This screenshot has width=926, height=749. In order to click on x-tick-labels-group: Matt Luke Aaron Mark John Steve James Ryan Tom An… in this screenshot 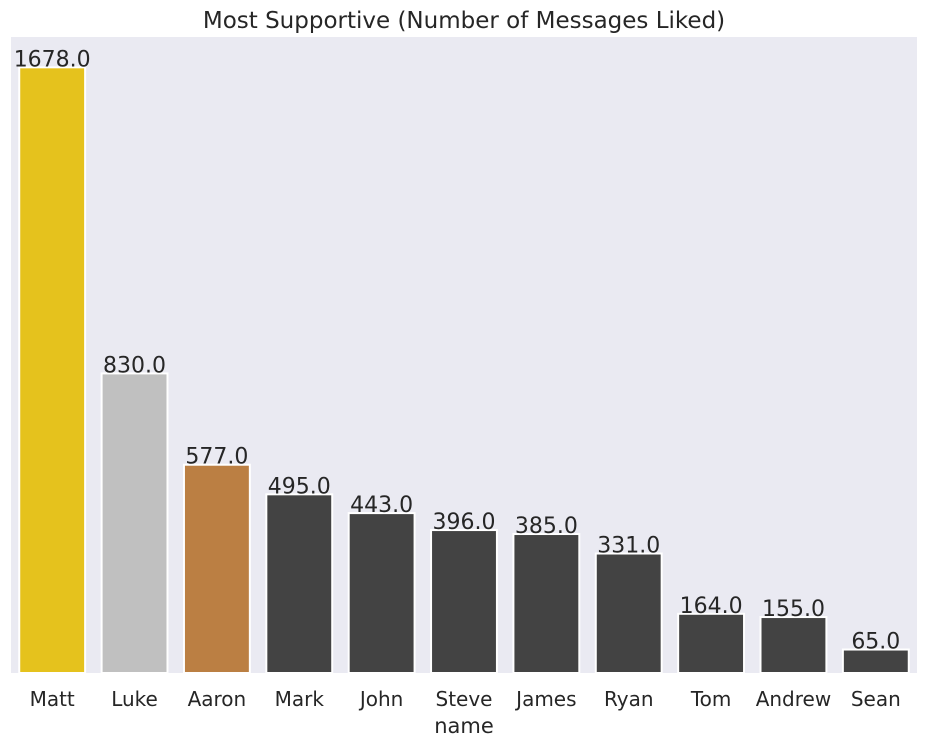, I will do `click(465, 699)`.